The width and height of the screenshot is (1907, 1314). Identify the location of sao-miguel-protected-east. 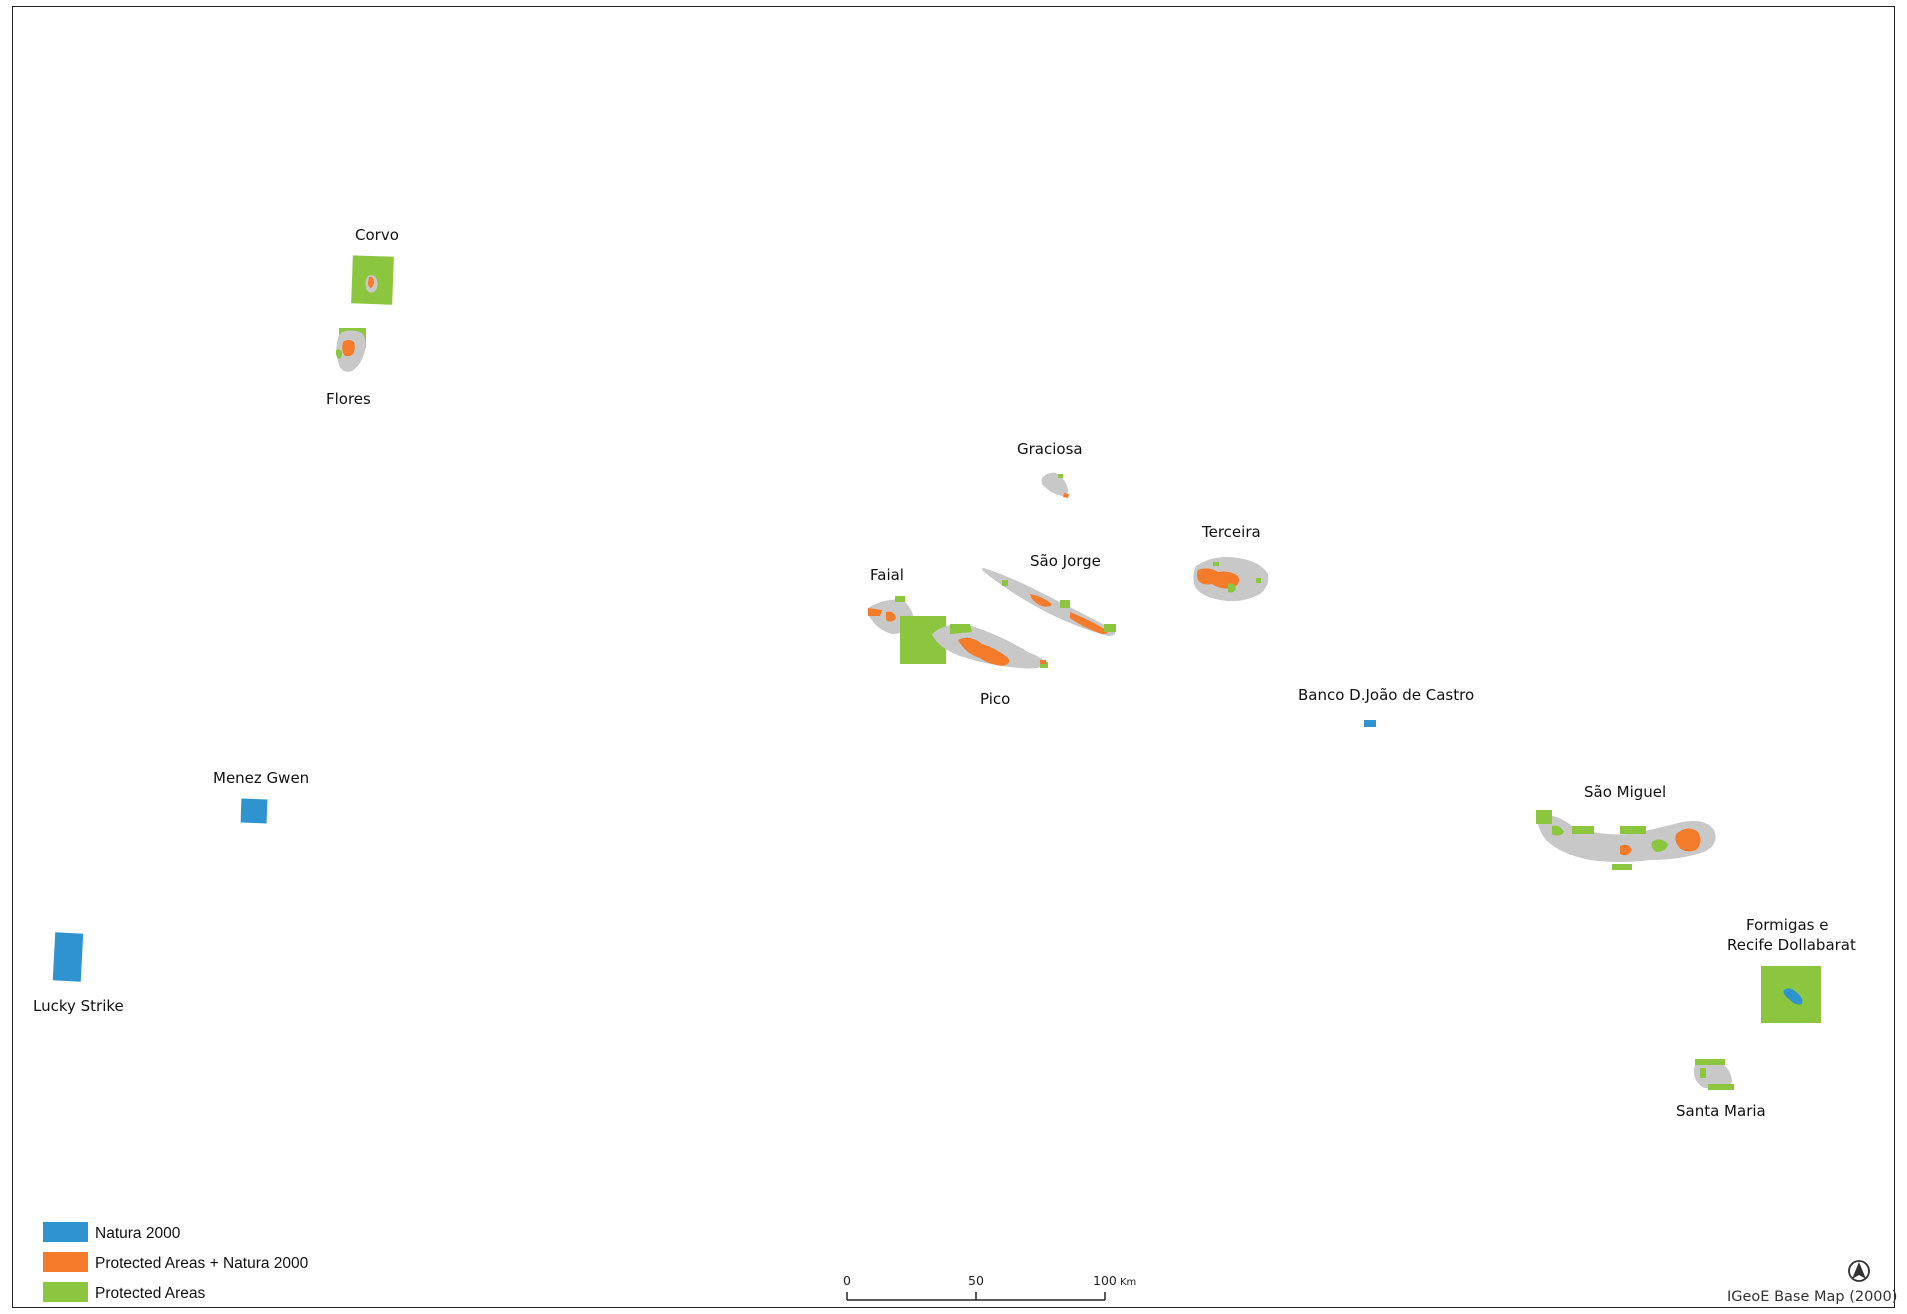
(1659, 845).